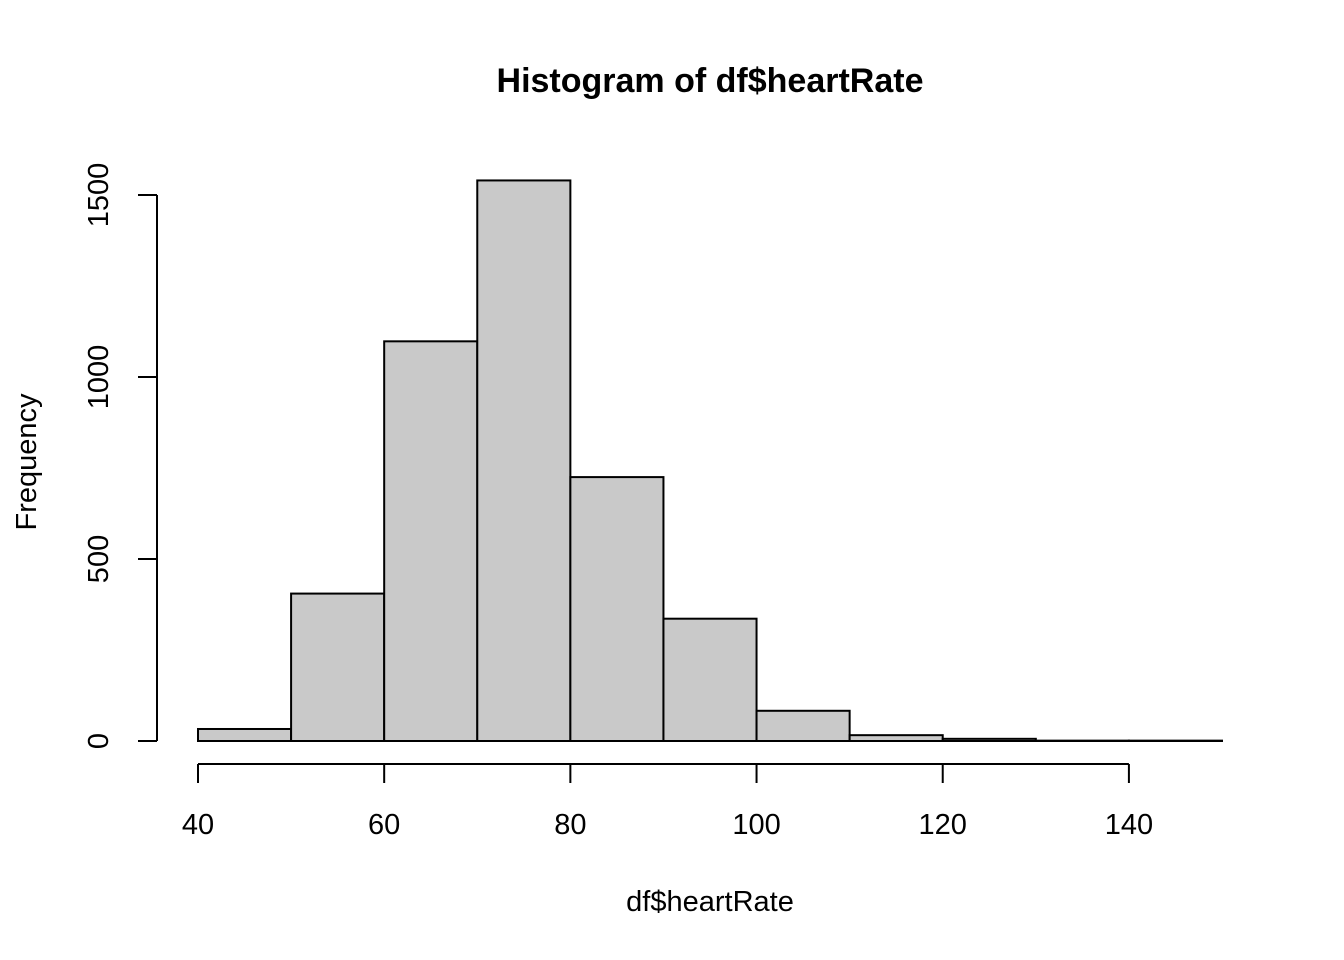 This screenshot has height=960, width=1344. Describe the element at coordinates (27, 462) in the screenshot. I see `y-axis-label: Frequency` at that location.